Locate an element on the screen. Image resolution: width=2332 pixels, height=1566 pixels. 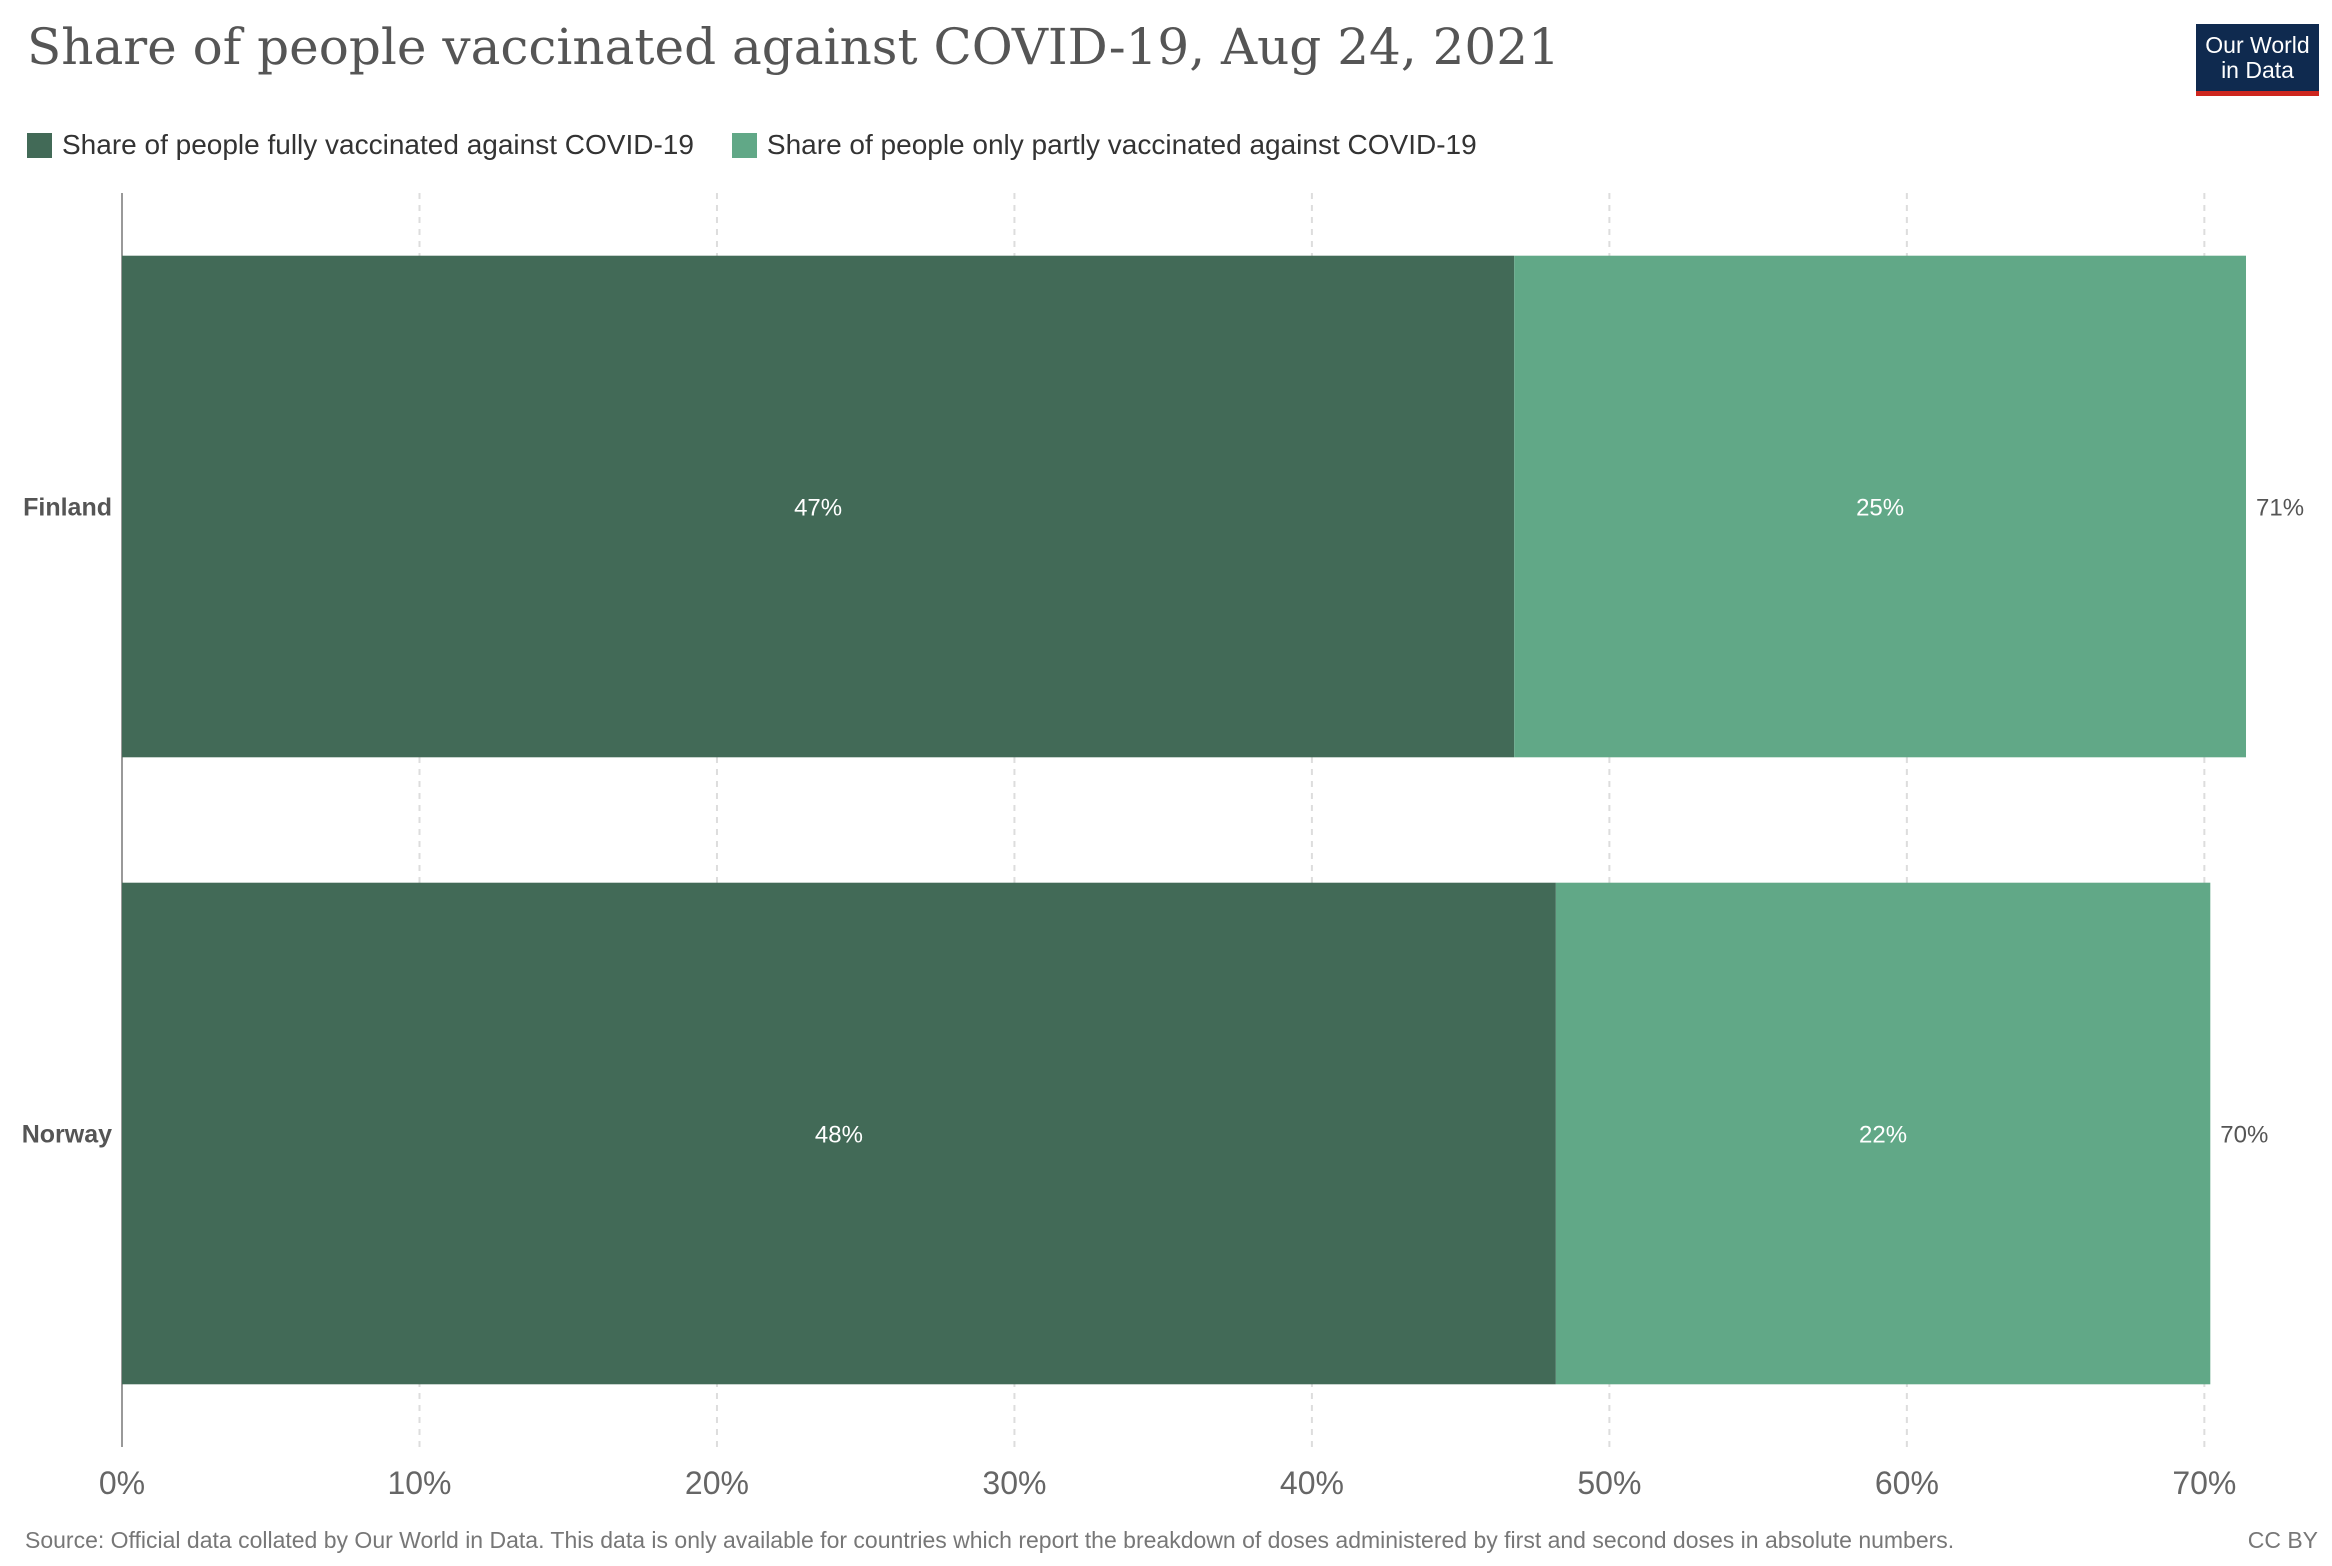
license-link: CC BY is located at coordinates (2282, 1540).